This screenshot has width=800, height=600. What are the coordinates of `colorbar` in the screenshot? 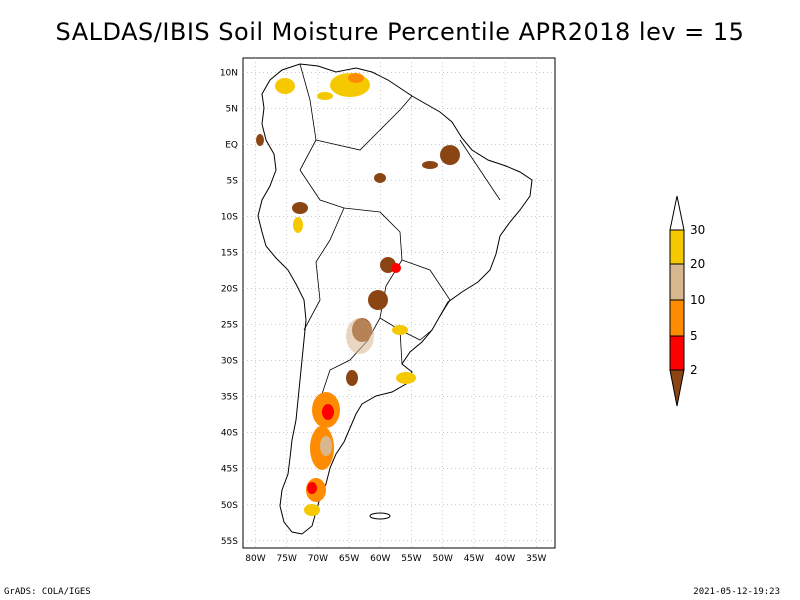 It's located at (677, 301).